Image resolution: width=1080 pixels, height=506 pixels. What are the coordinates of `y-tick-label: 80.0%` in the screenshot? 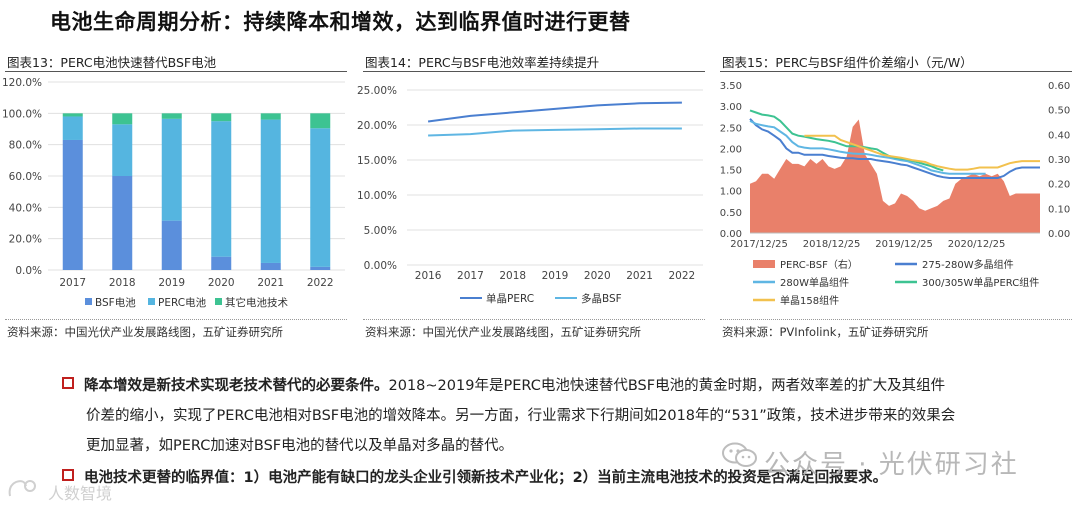 It's located at (25, 146).